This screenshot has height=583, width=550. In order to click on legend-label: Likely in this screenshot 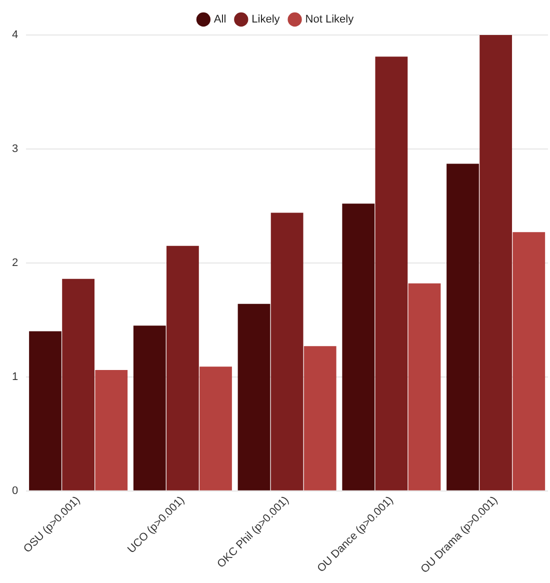, I will do `click(266, 20)`.